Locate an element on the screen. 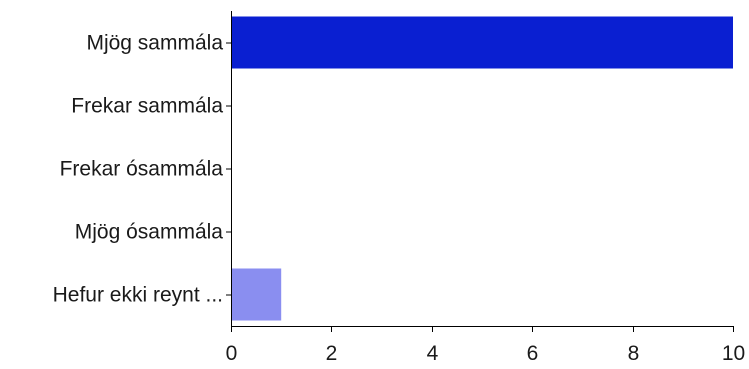 Image resolution: width=749 pixels, height=369 pixels. x-tick-label: 10 is located at coordinates (733, 353).